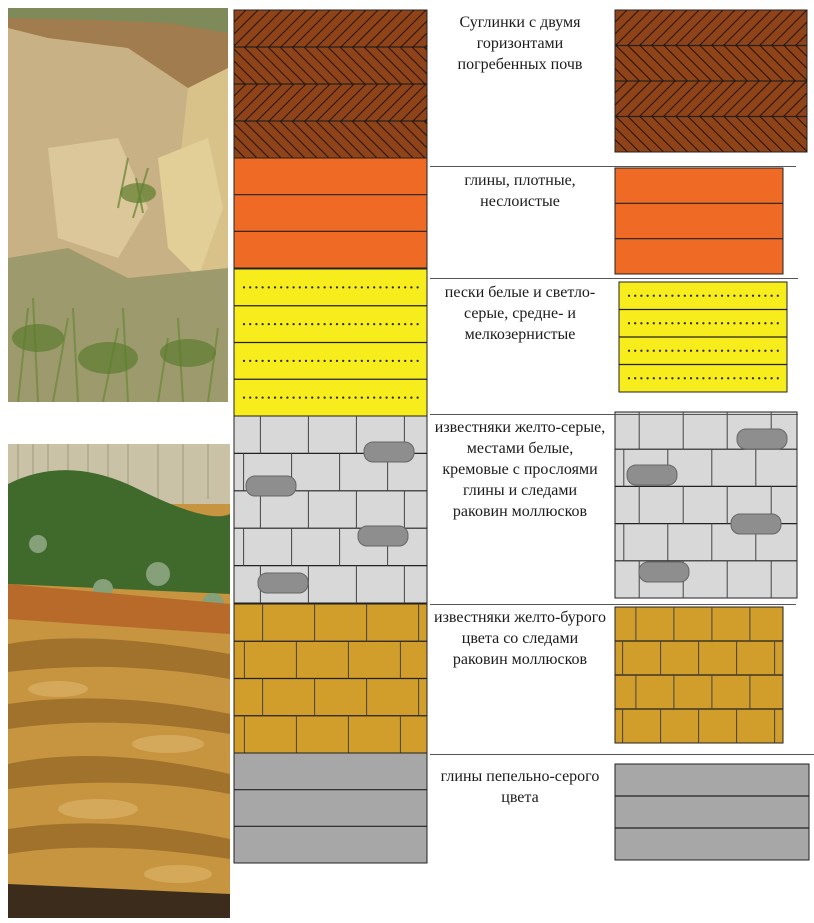 The width and height of the screenshot is (814, 923). What do you see at coordinates (652, 475) in the screenshot?
I see `shell-mark` at bounding box center [652, 475].